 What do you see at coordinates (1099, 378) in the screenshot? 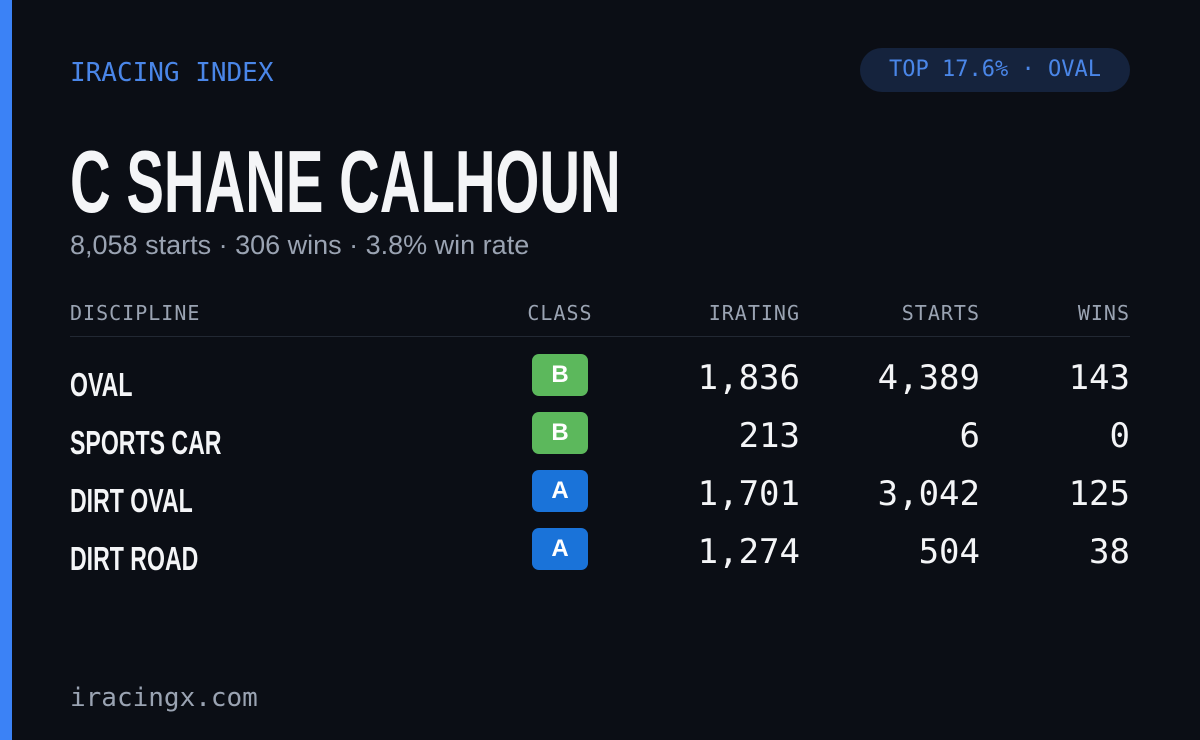
I see `wins: 143` at bounding box center [1099, 378].